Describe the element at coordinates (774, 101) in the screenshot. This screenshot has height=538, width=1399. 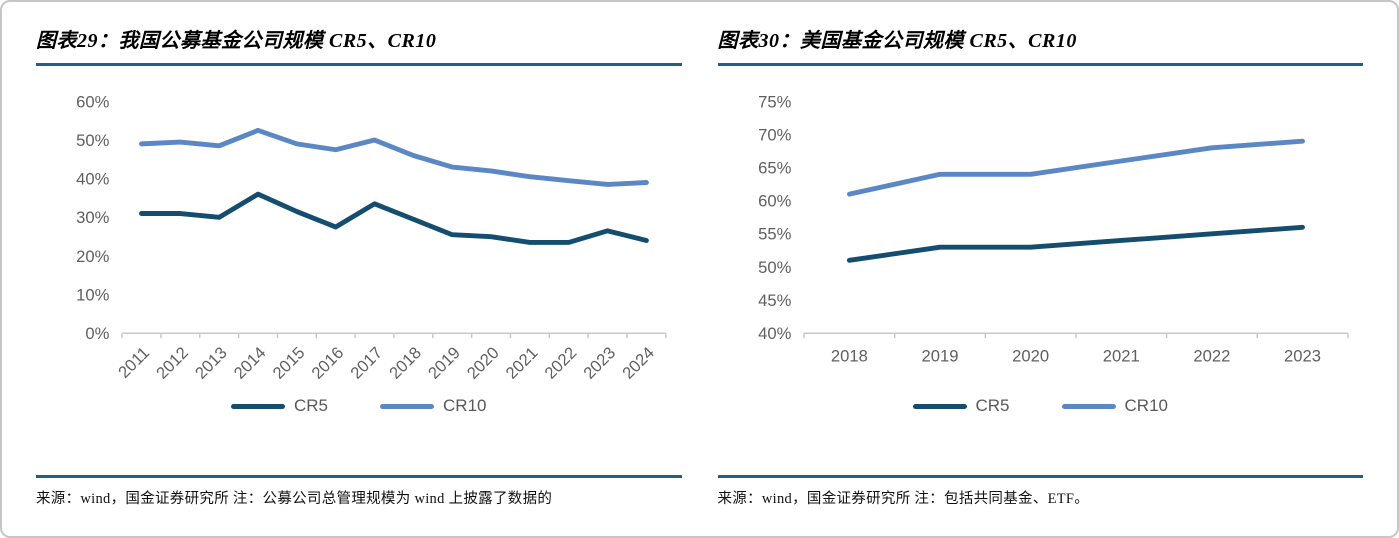
I see `y-axis-tick-label: 75%` at that location.